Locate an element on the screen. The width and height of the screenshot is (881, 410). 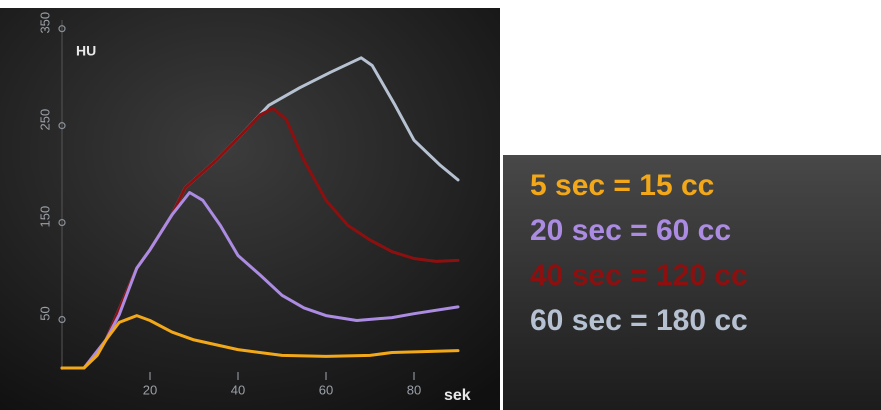
y-tick-label: 350 is located at coordinates (44, 23).